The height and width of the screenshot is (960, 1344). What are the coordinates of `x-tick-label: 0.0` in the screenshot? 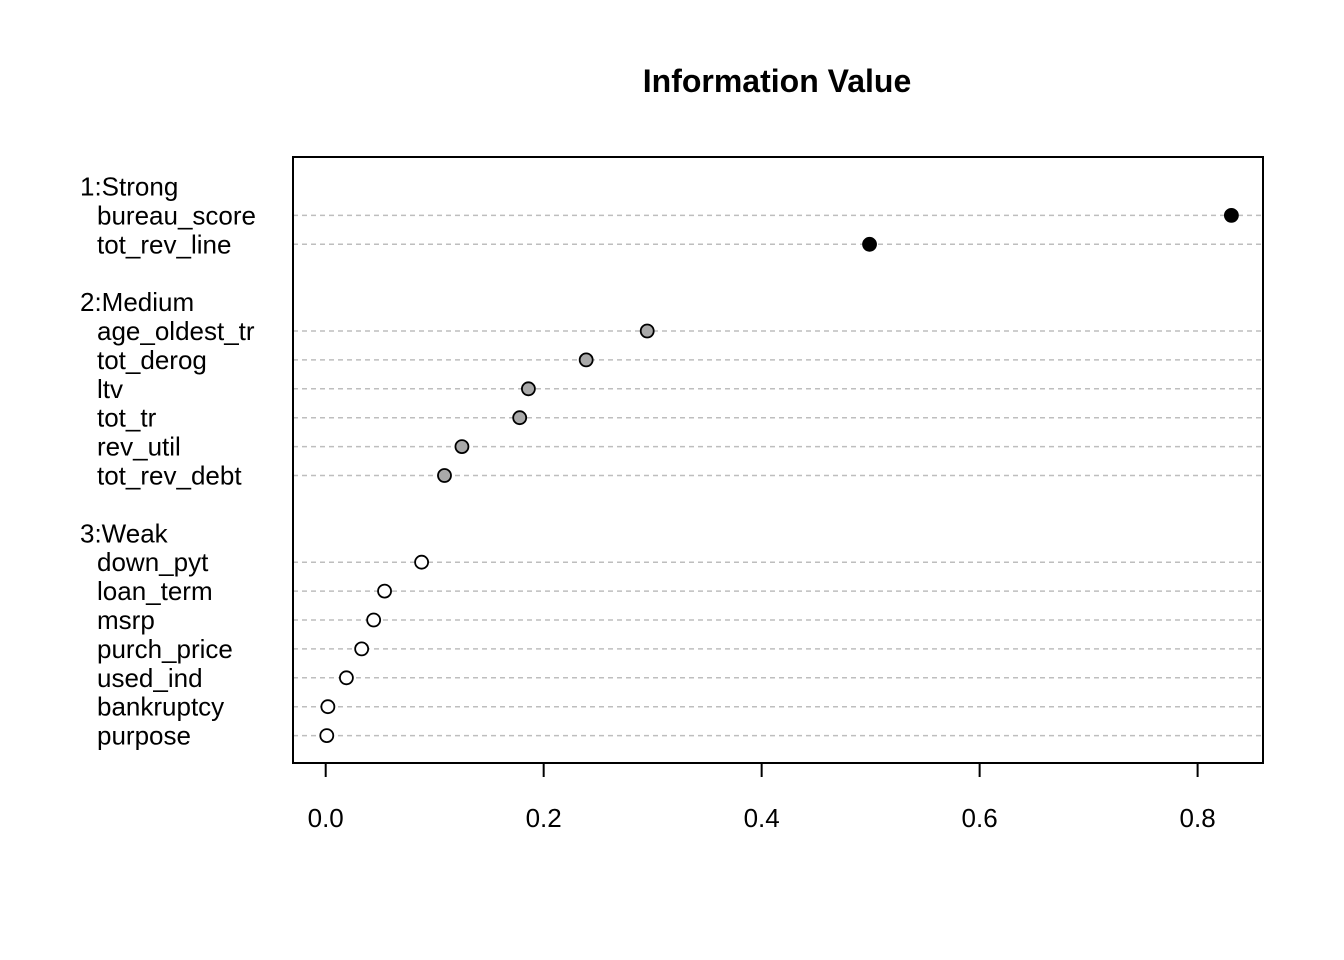 It's located at (326, 818).